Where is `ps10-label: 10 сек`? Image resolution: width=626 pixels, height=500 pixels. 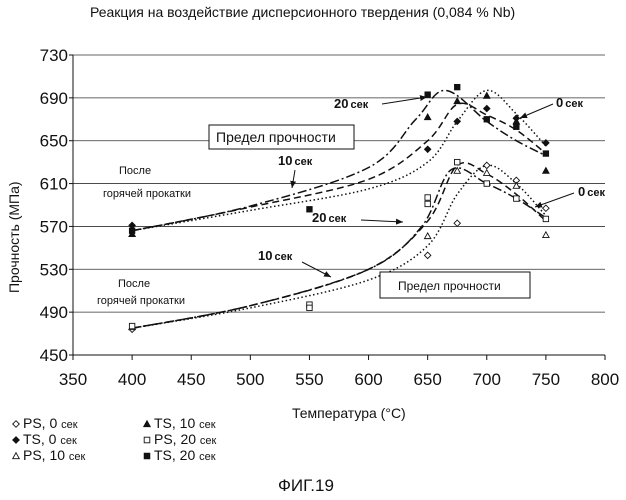
ps10-label: 10 сек is located at coordinates (275, 255).